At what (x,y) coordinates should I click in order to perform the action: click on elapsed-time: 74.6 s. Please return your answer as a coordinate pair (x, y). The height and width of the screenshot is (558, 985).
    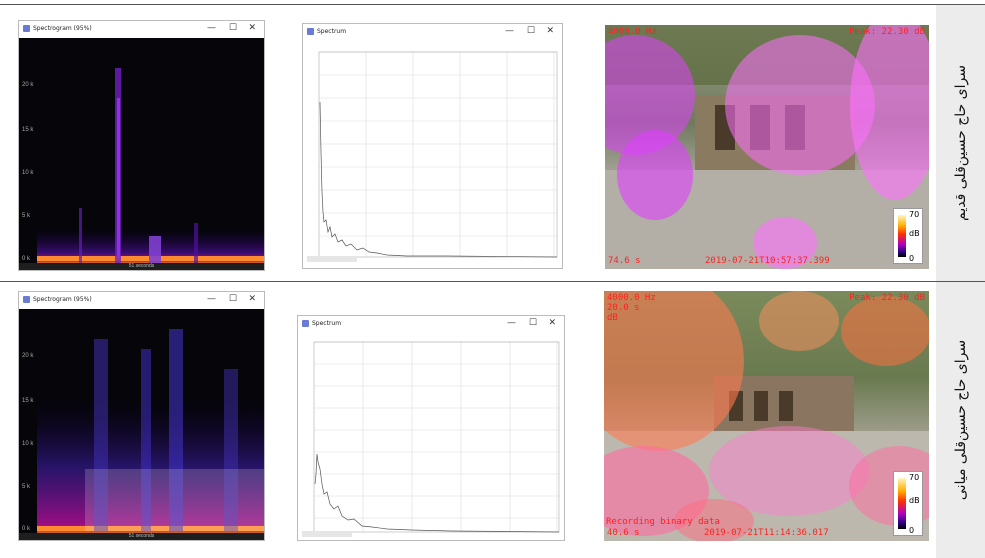
    Looking at the image, I should click on (624, 261).